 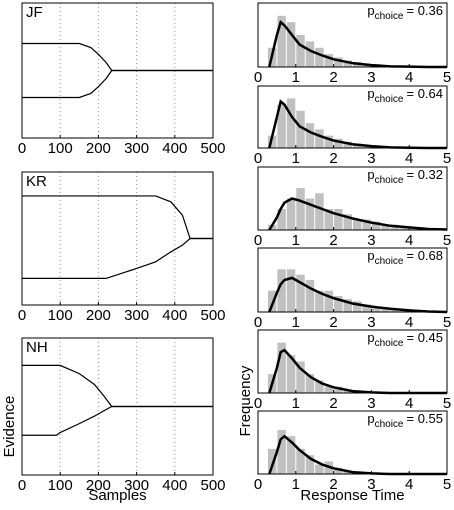 I want to click on annotation-value: = 0.64, so click(x=424, y=93).